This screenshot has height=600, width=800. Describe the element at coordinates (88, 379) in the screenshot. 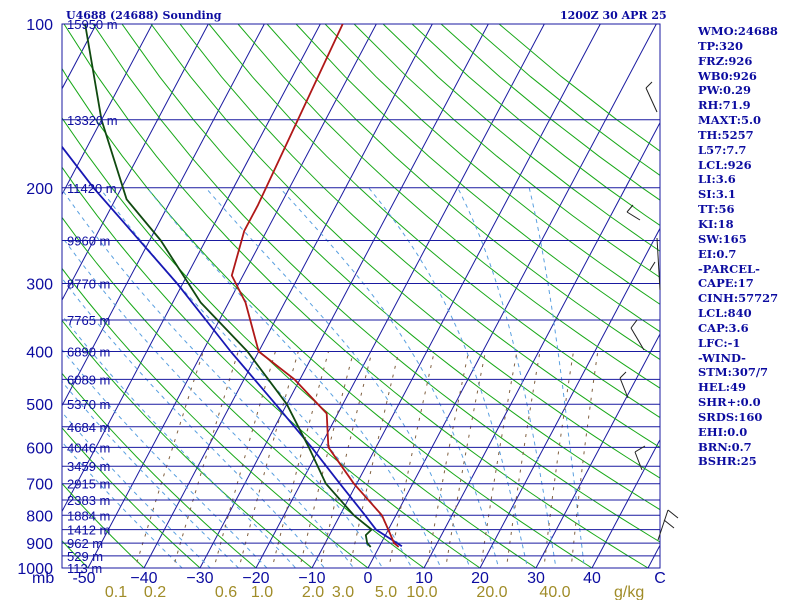

I see `height-label: 6089 m` at that location.